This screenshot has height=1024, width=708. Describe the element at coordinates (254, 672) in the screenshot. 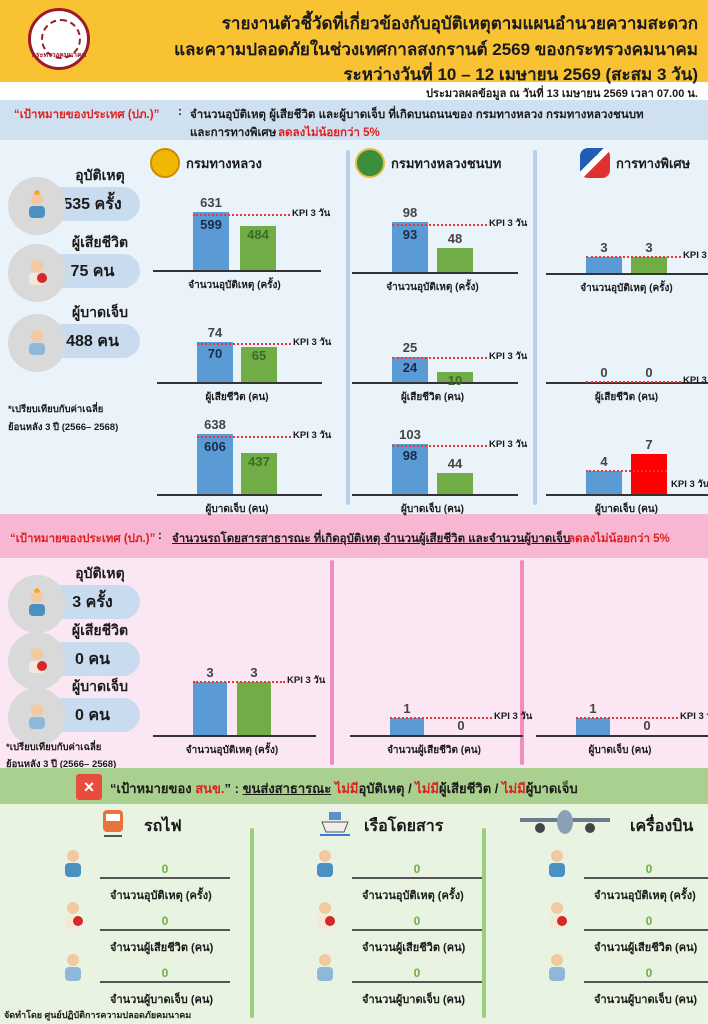

I see `current-value-label: 3` at that location.